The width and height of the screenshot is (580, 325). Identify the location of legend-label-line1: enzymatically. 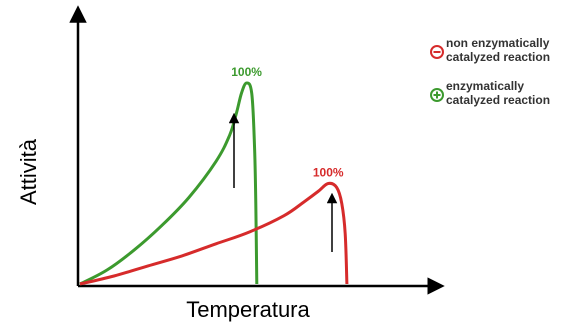
(485, 86).